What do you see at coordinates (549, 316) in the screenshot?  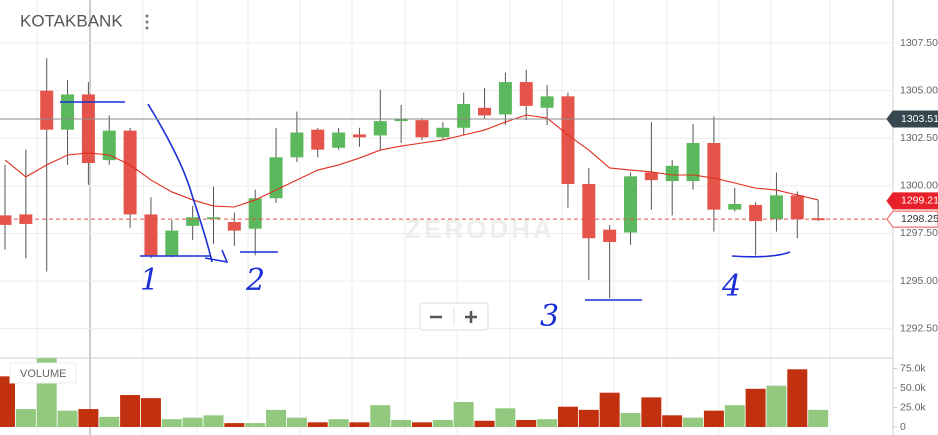 I see `annotation: 3` at bounding box center [549, 316].